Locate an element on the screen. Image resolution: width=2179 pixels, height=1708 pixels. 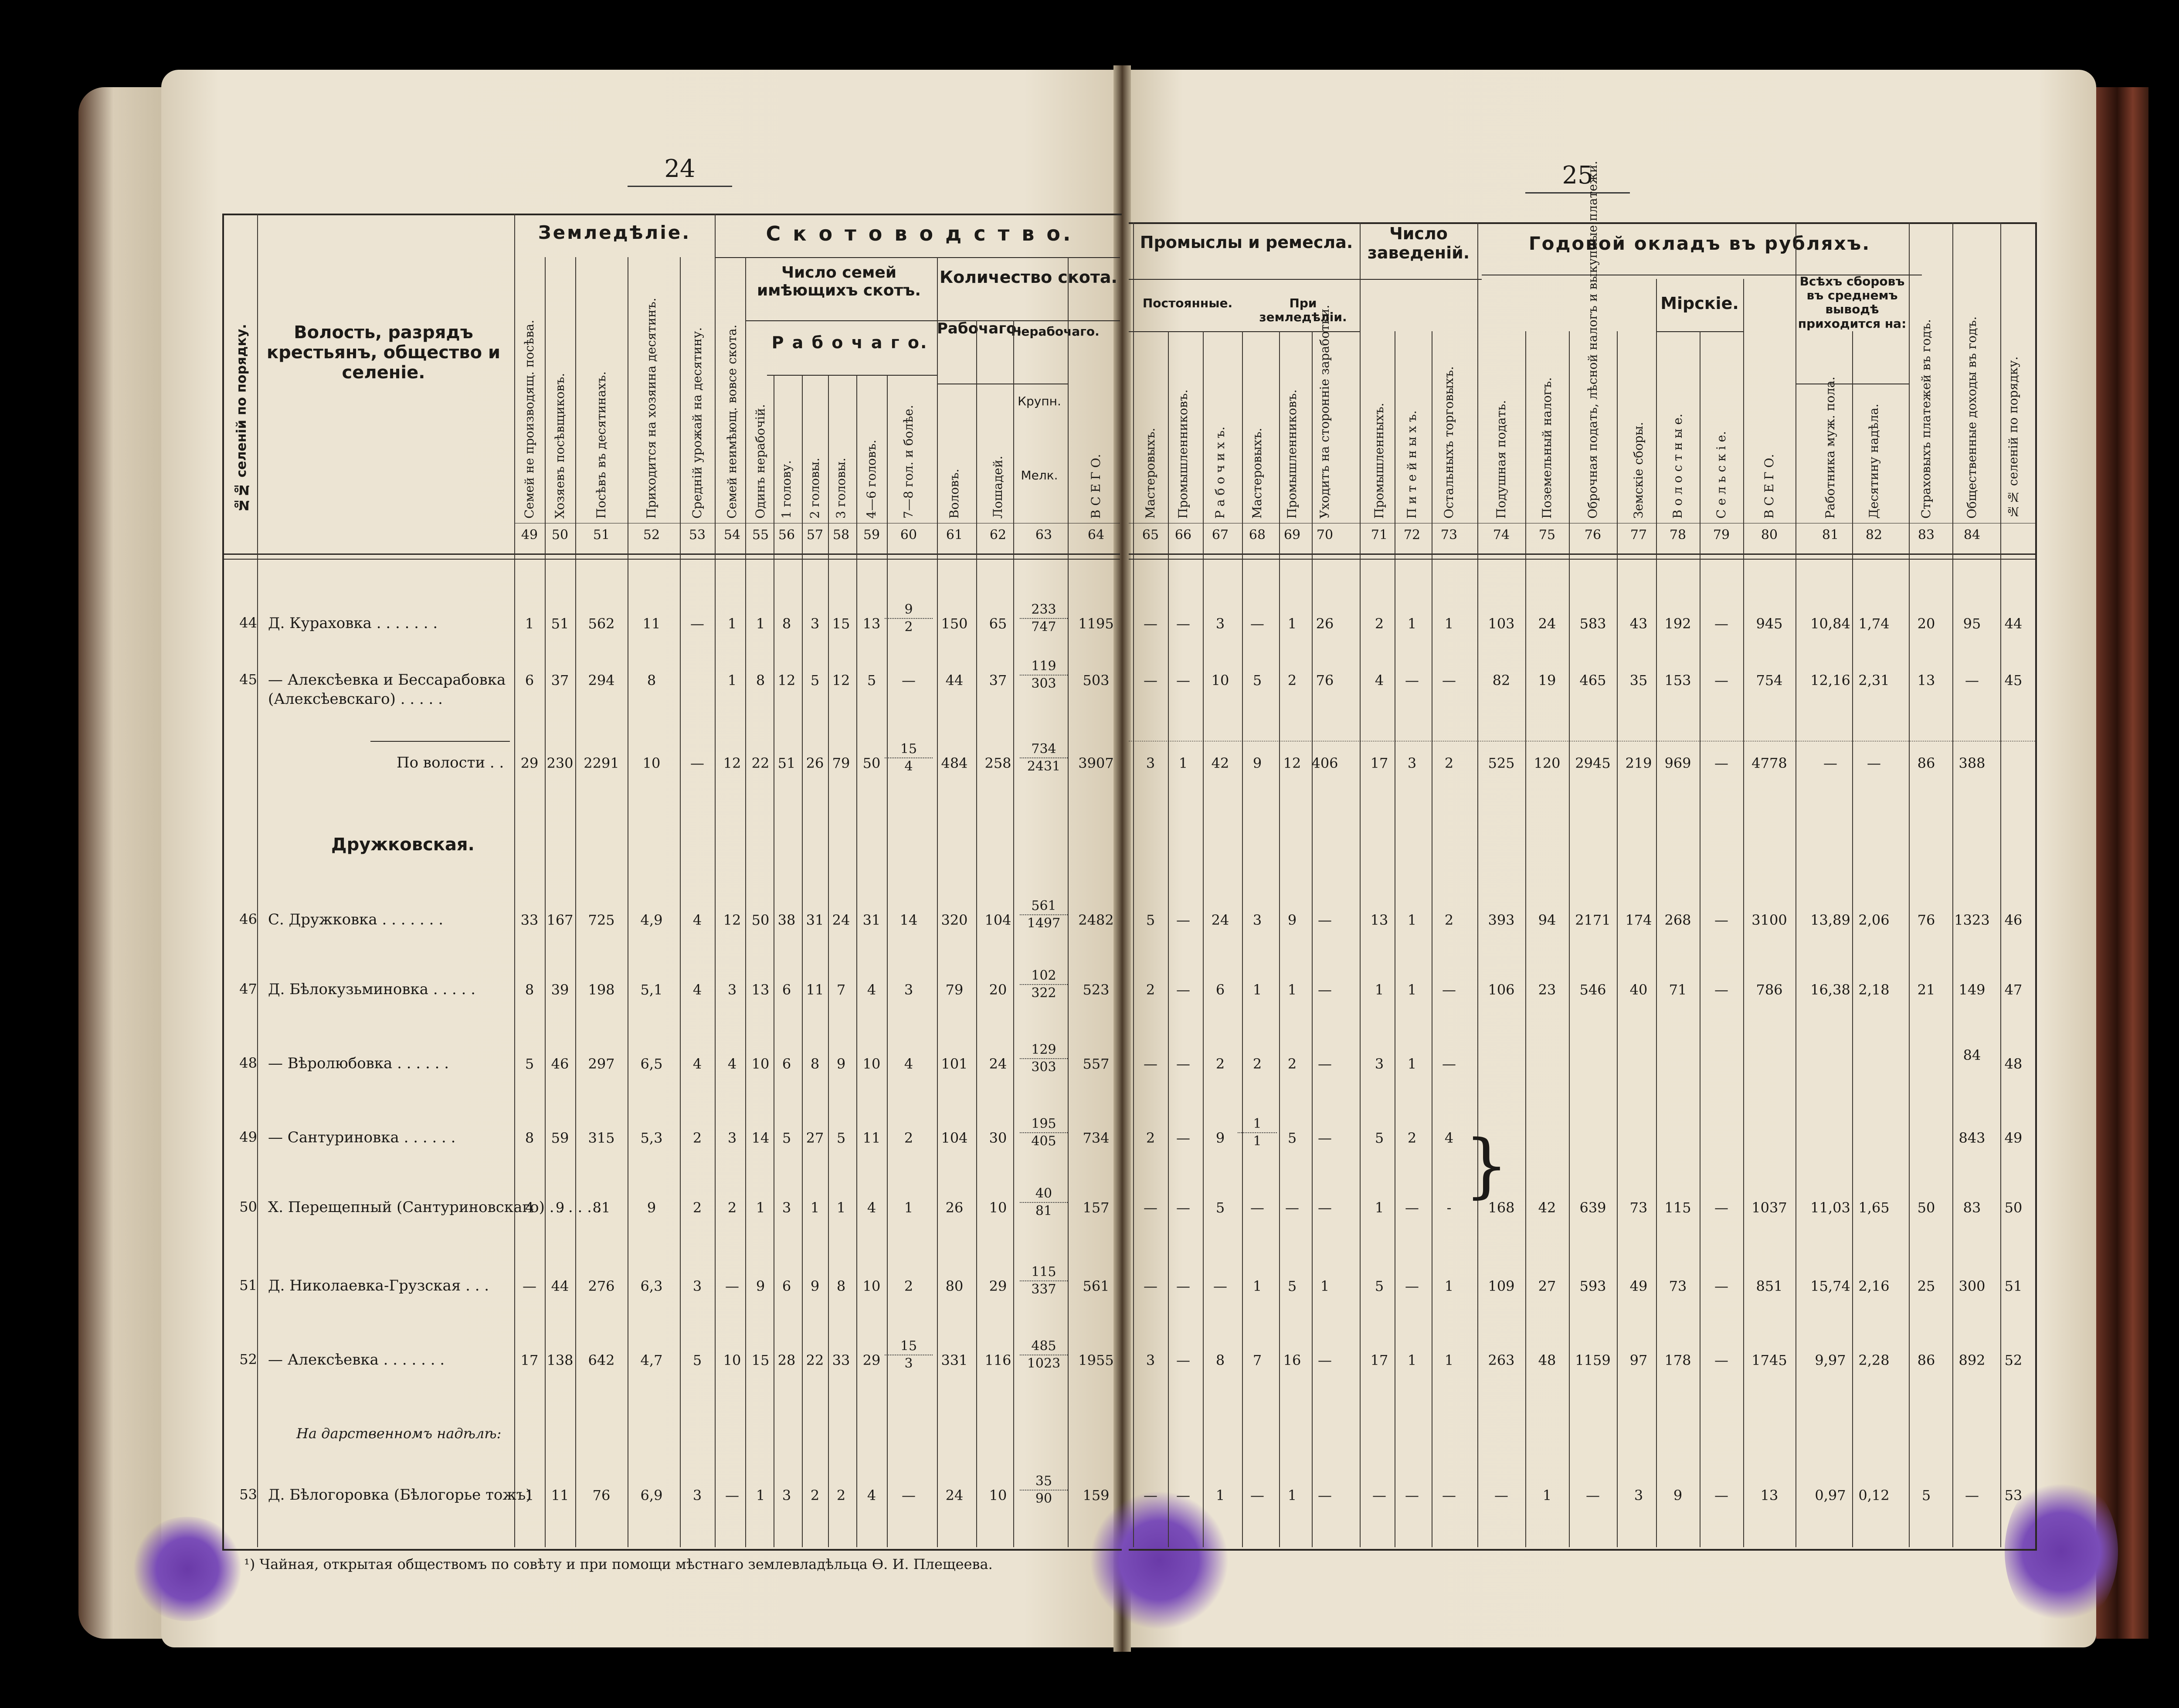
cattle-header-text: С к о т о в о д с т в о. is located at coordinates (920, 233).